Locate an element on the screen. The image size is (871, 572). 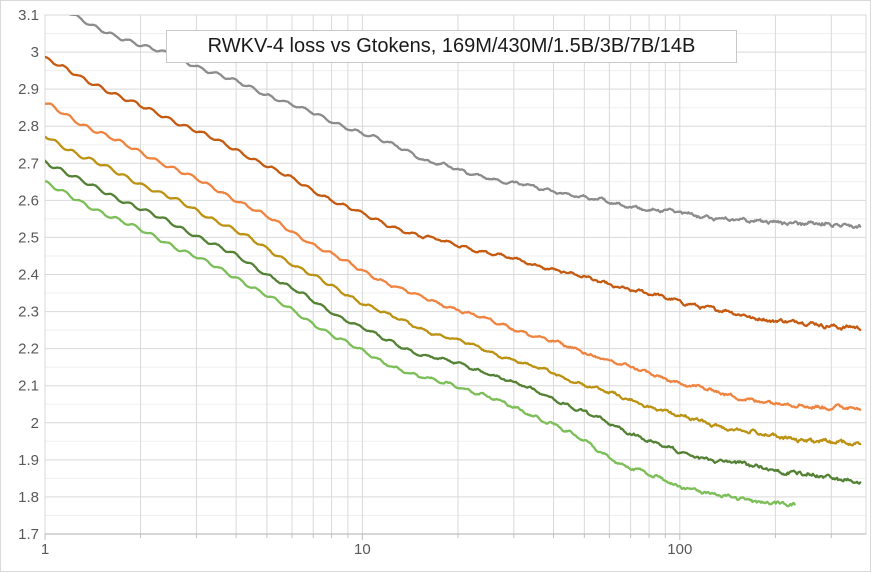
axes is located at coordinates (455, 536).